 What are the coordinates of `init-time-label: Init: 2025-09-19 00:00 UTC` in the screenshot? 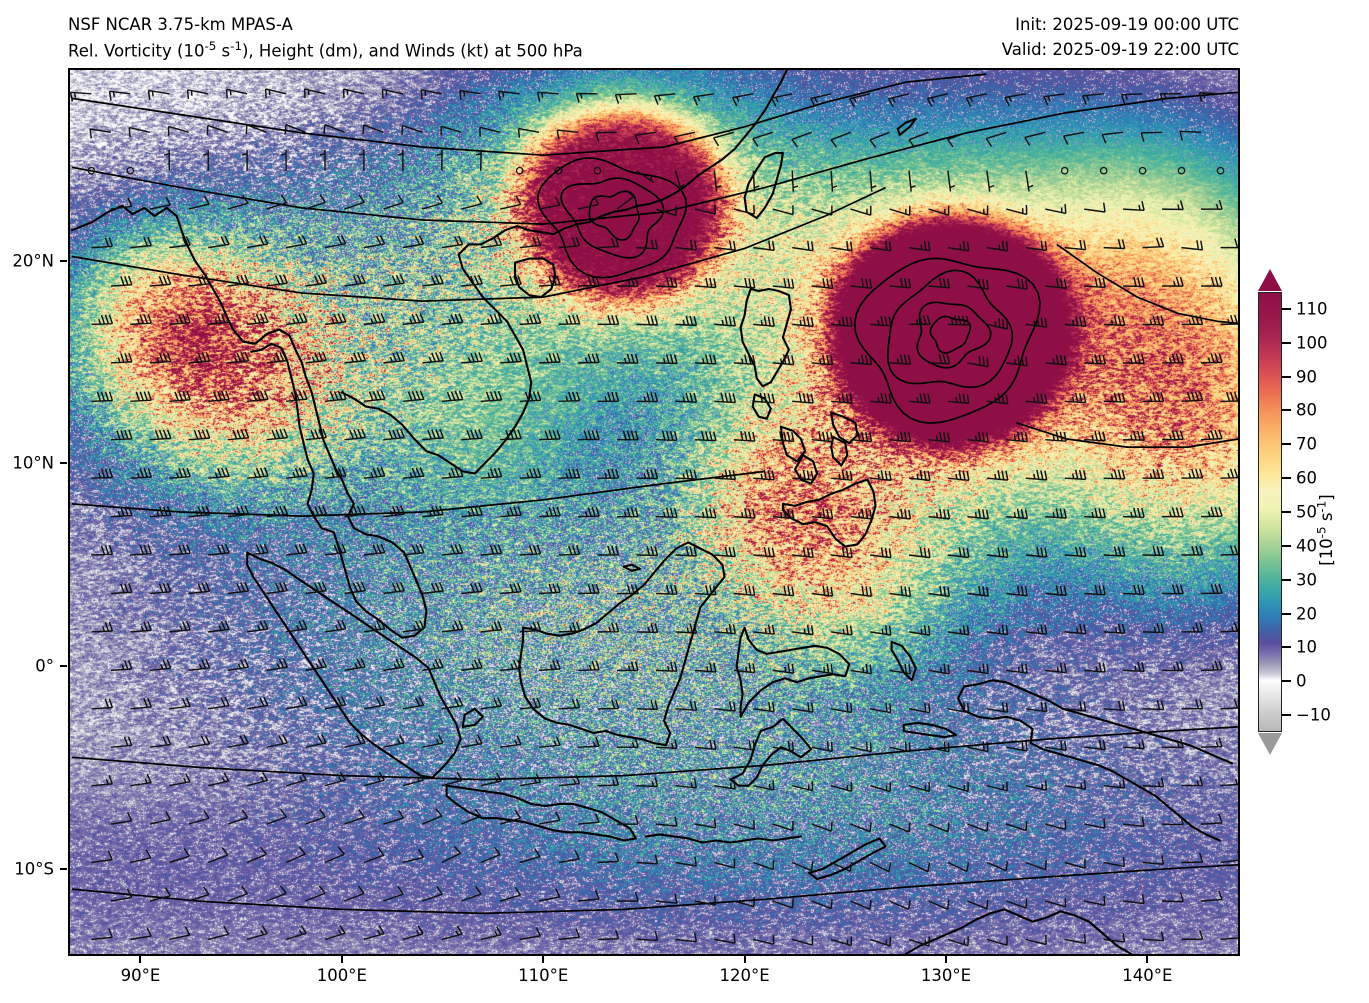 It's located at (1127, 24).